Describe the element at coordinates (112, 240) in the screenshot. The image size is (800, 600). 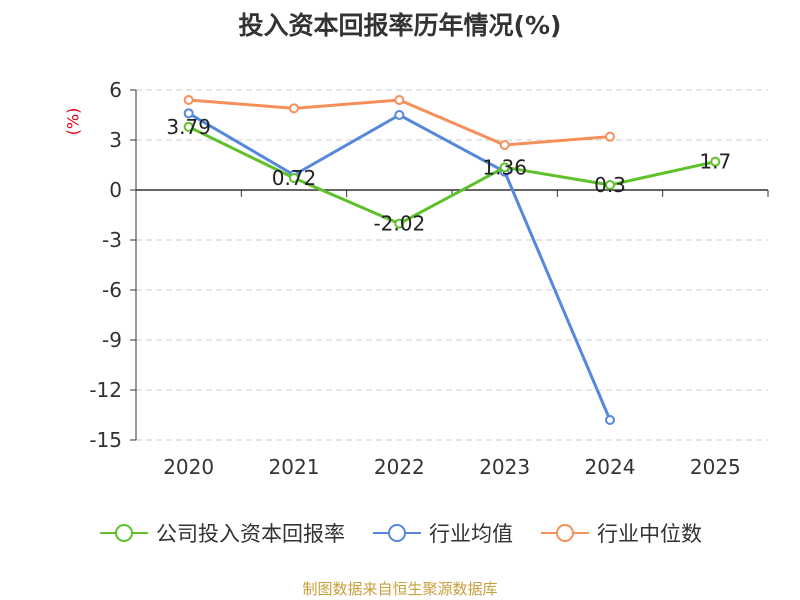
I see `y-tick-label: -3` at that location.